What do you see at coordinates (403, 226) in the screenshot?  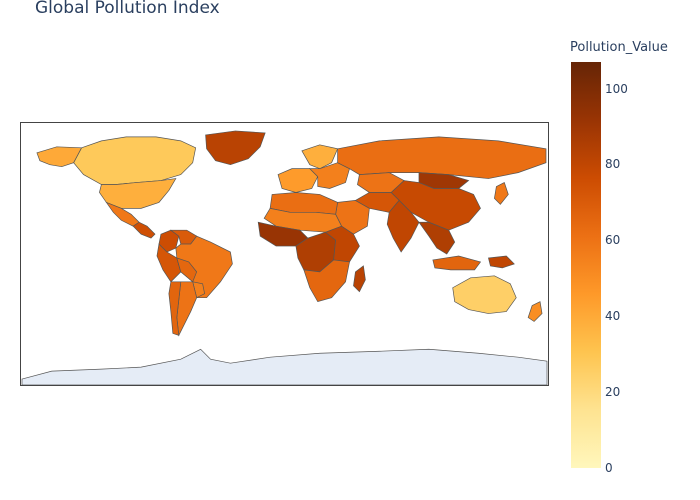 I see `region-india` at bounding box center [403, 226].